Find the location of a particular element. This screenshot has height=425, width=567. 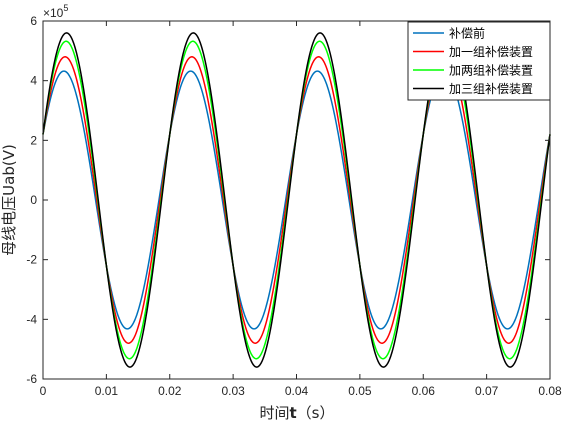

x-tick-label: 0.04 is located at coordinates (297, 391).